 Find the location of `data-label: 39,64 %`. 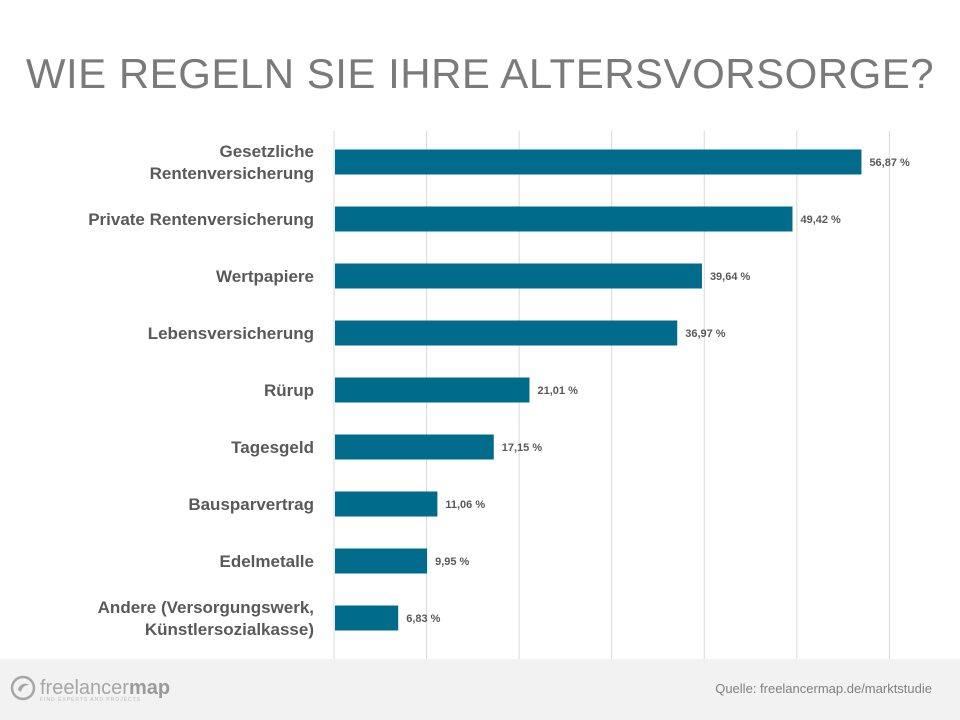

data-label: 39,64 % is located at coordinates (730, 277).